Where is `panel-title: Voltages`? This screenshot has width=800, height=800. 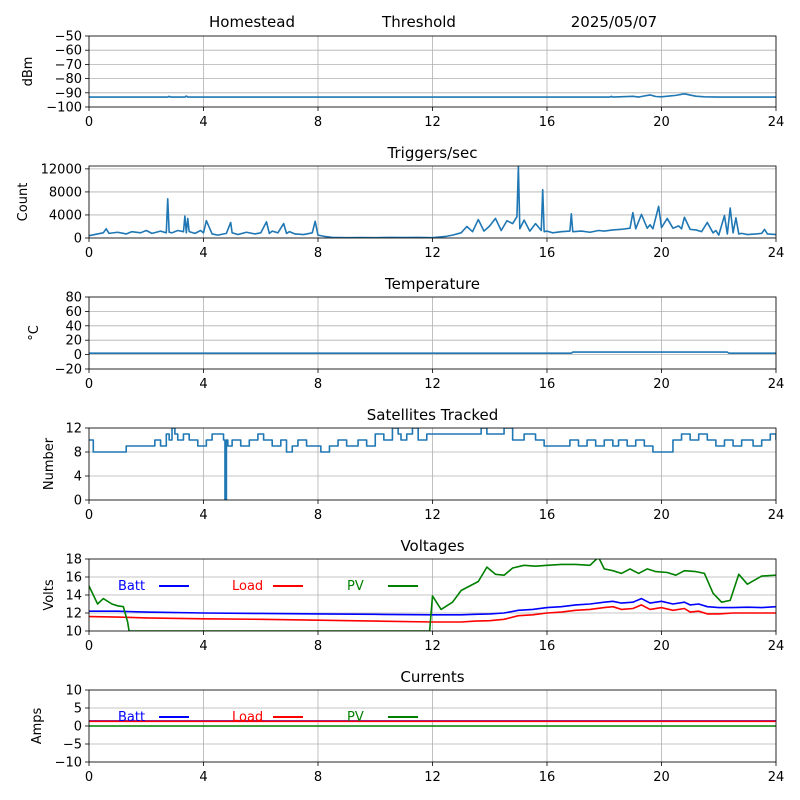
panel-title: Voltages is located at coordinates (432, 546).